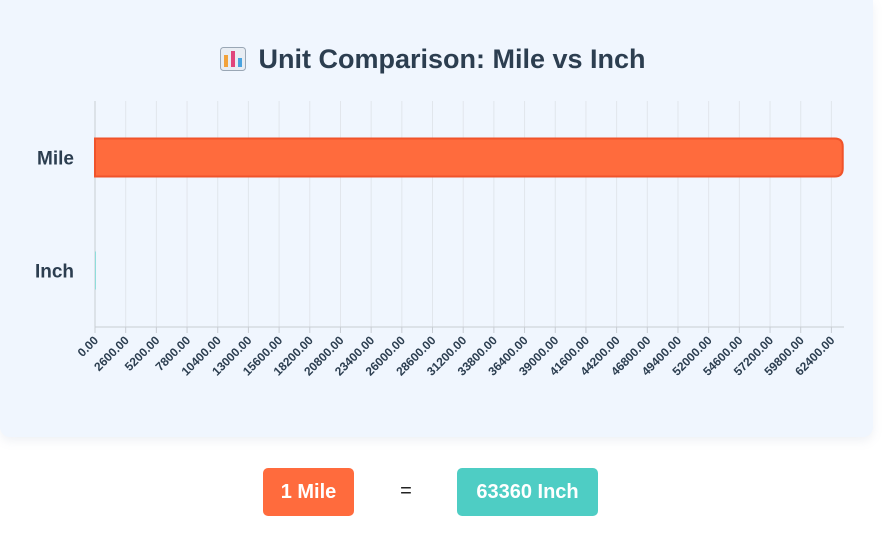 This screenshot has width=883, height=547. I want to click on chart-title: Unit Comparison: Mile vs Inch, so click(433, 59).